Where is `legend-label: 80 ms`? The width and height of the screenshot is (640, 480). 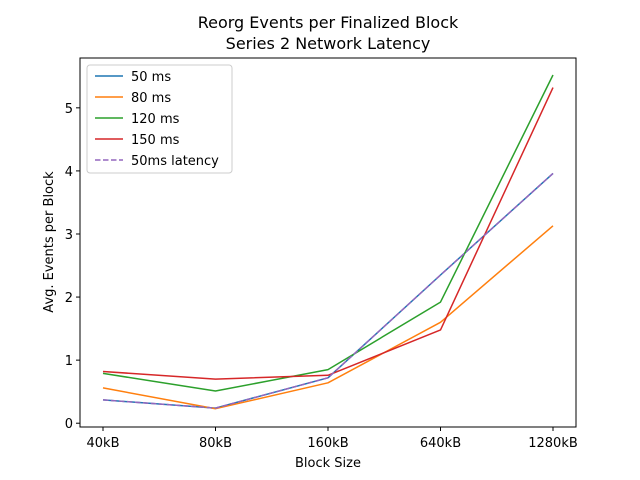 legend-label: 80 ms is located at coordinates (151, 98).